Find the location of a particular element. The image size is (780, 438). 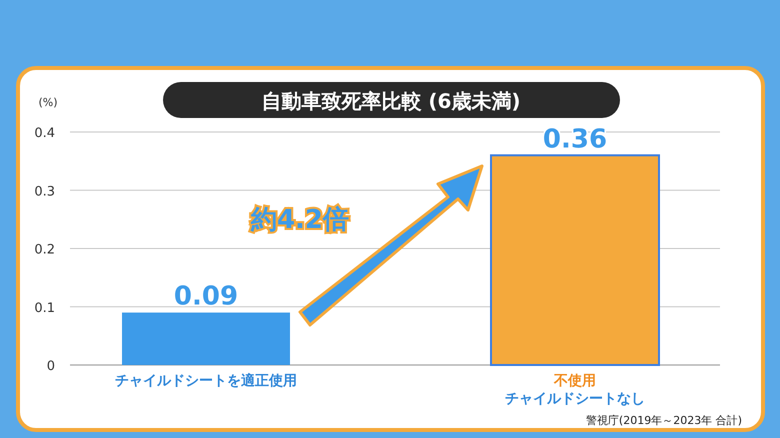

text: 警視庁(2019年～2023年 合計) is located at coordinates (664, 420).